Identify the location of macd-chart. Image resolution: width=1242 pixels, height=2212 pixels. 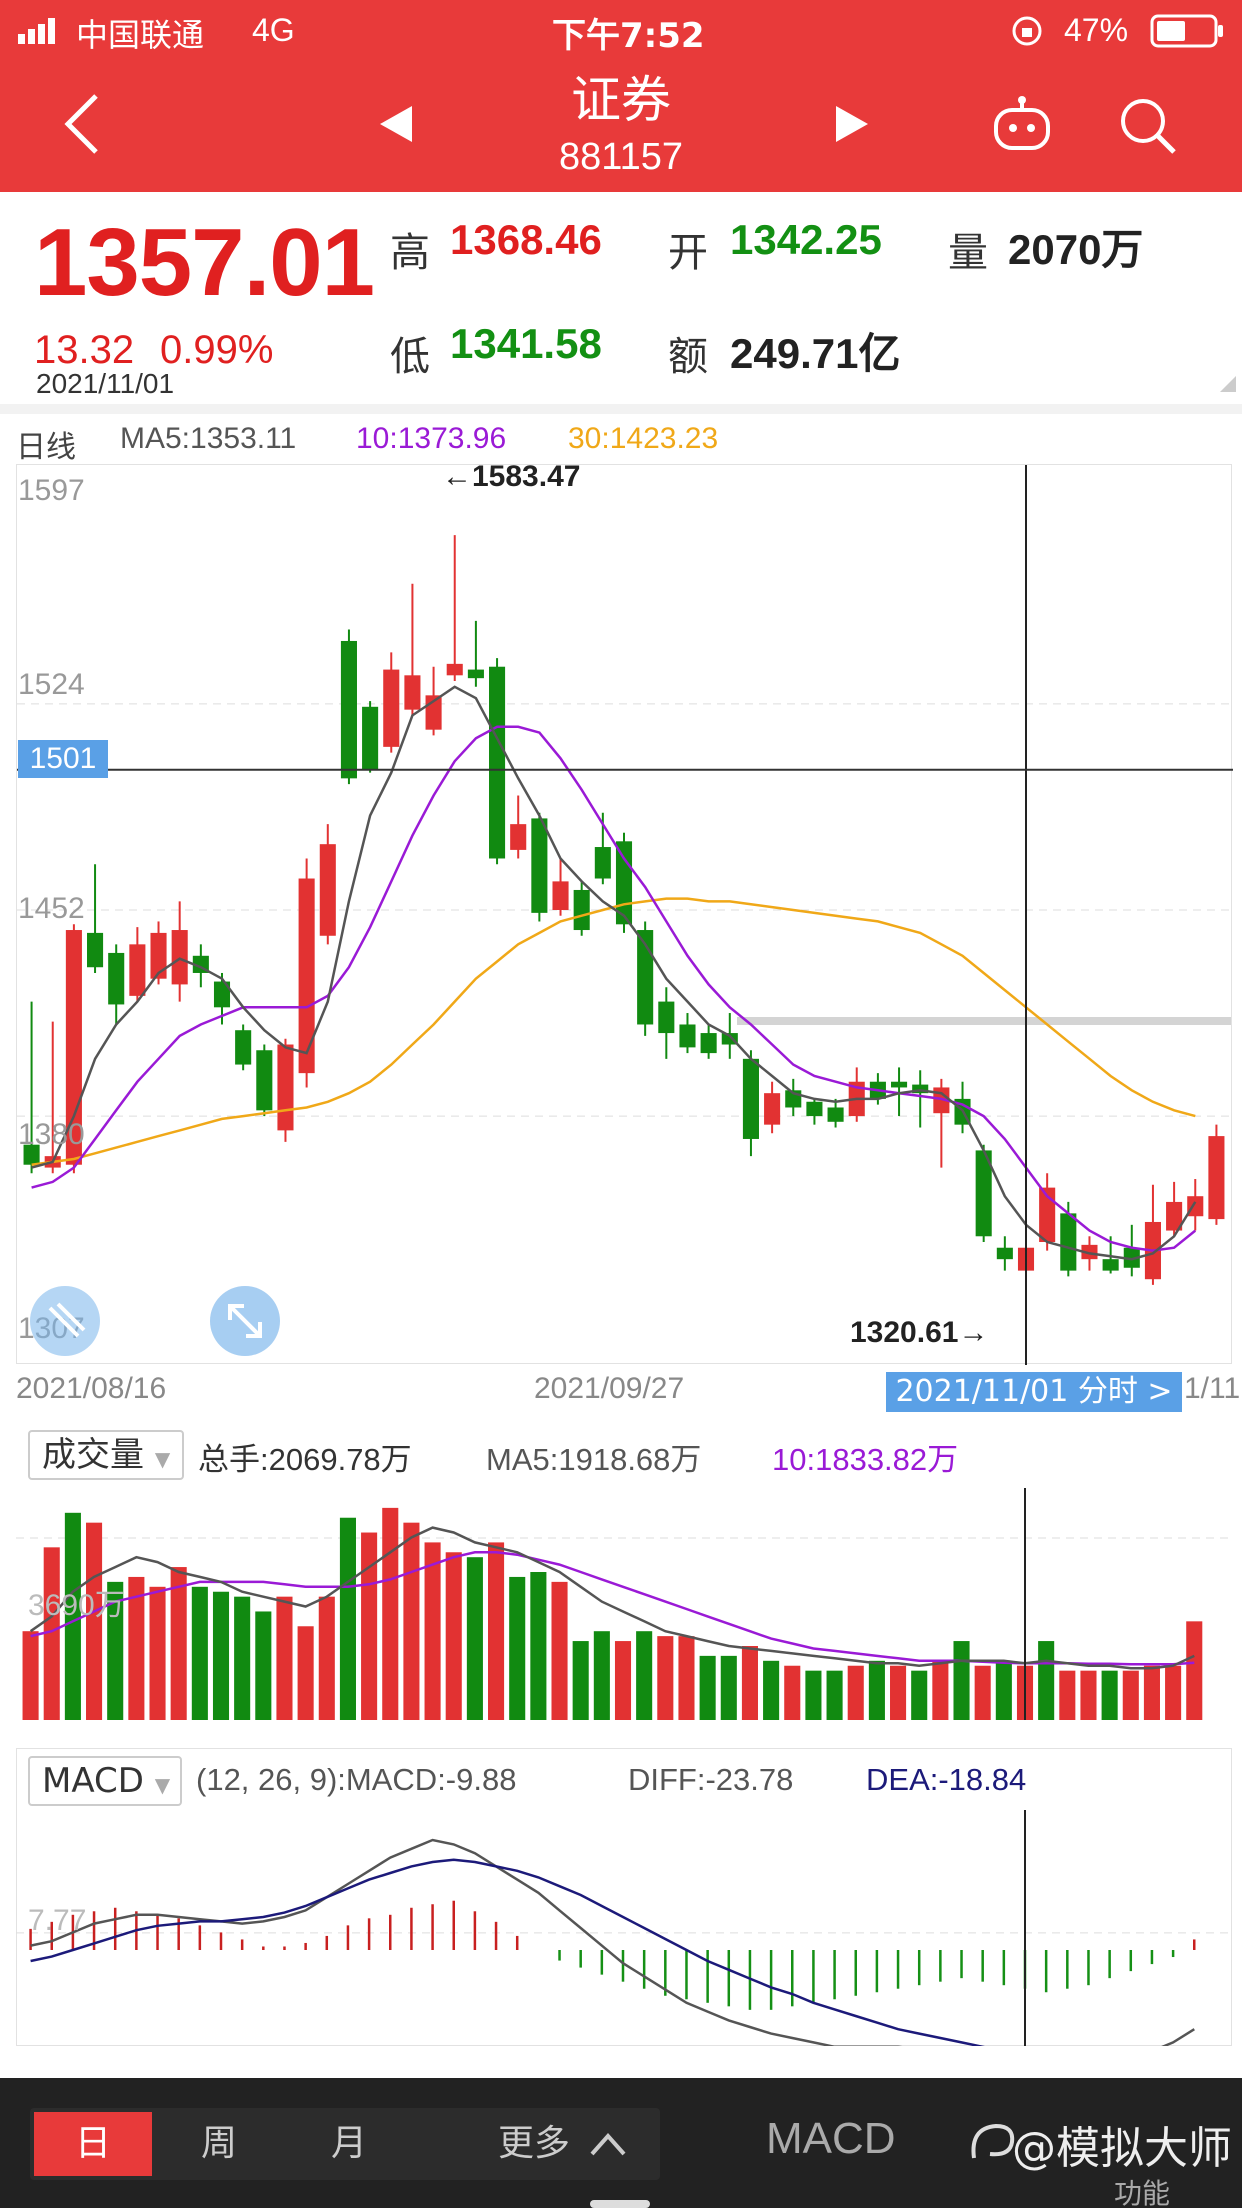
(624, 1928).